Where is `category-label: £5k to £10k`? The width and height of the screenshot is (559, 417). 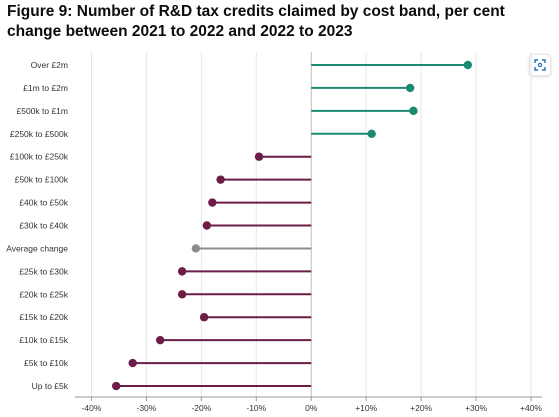 category-label: £5k to £10k is located at coordinates (46, 363).